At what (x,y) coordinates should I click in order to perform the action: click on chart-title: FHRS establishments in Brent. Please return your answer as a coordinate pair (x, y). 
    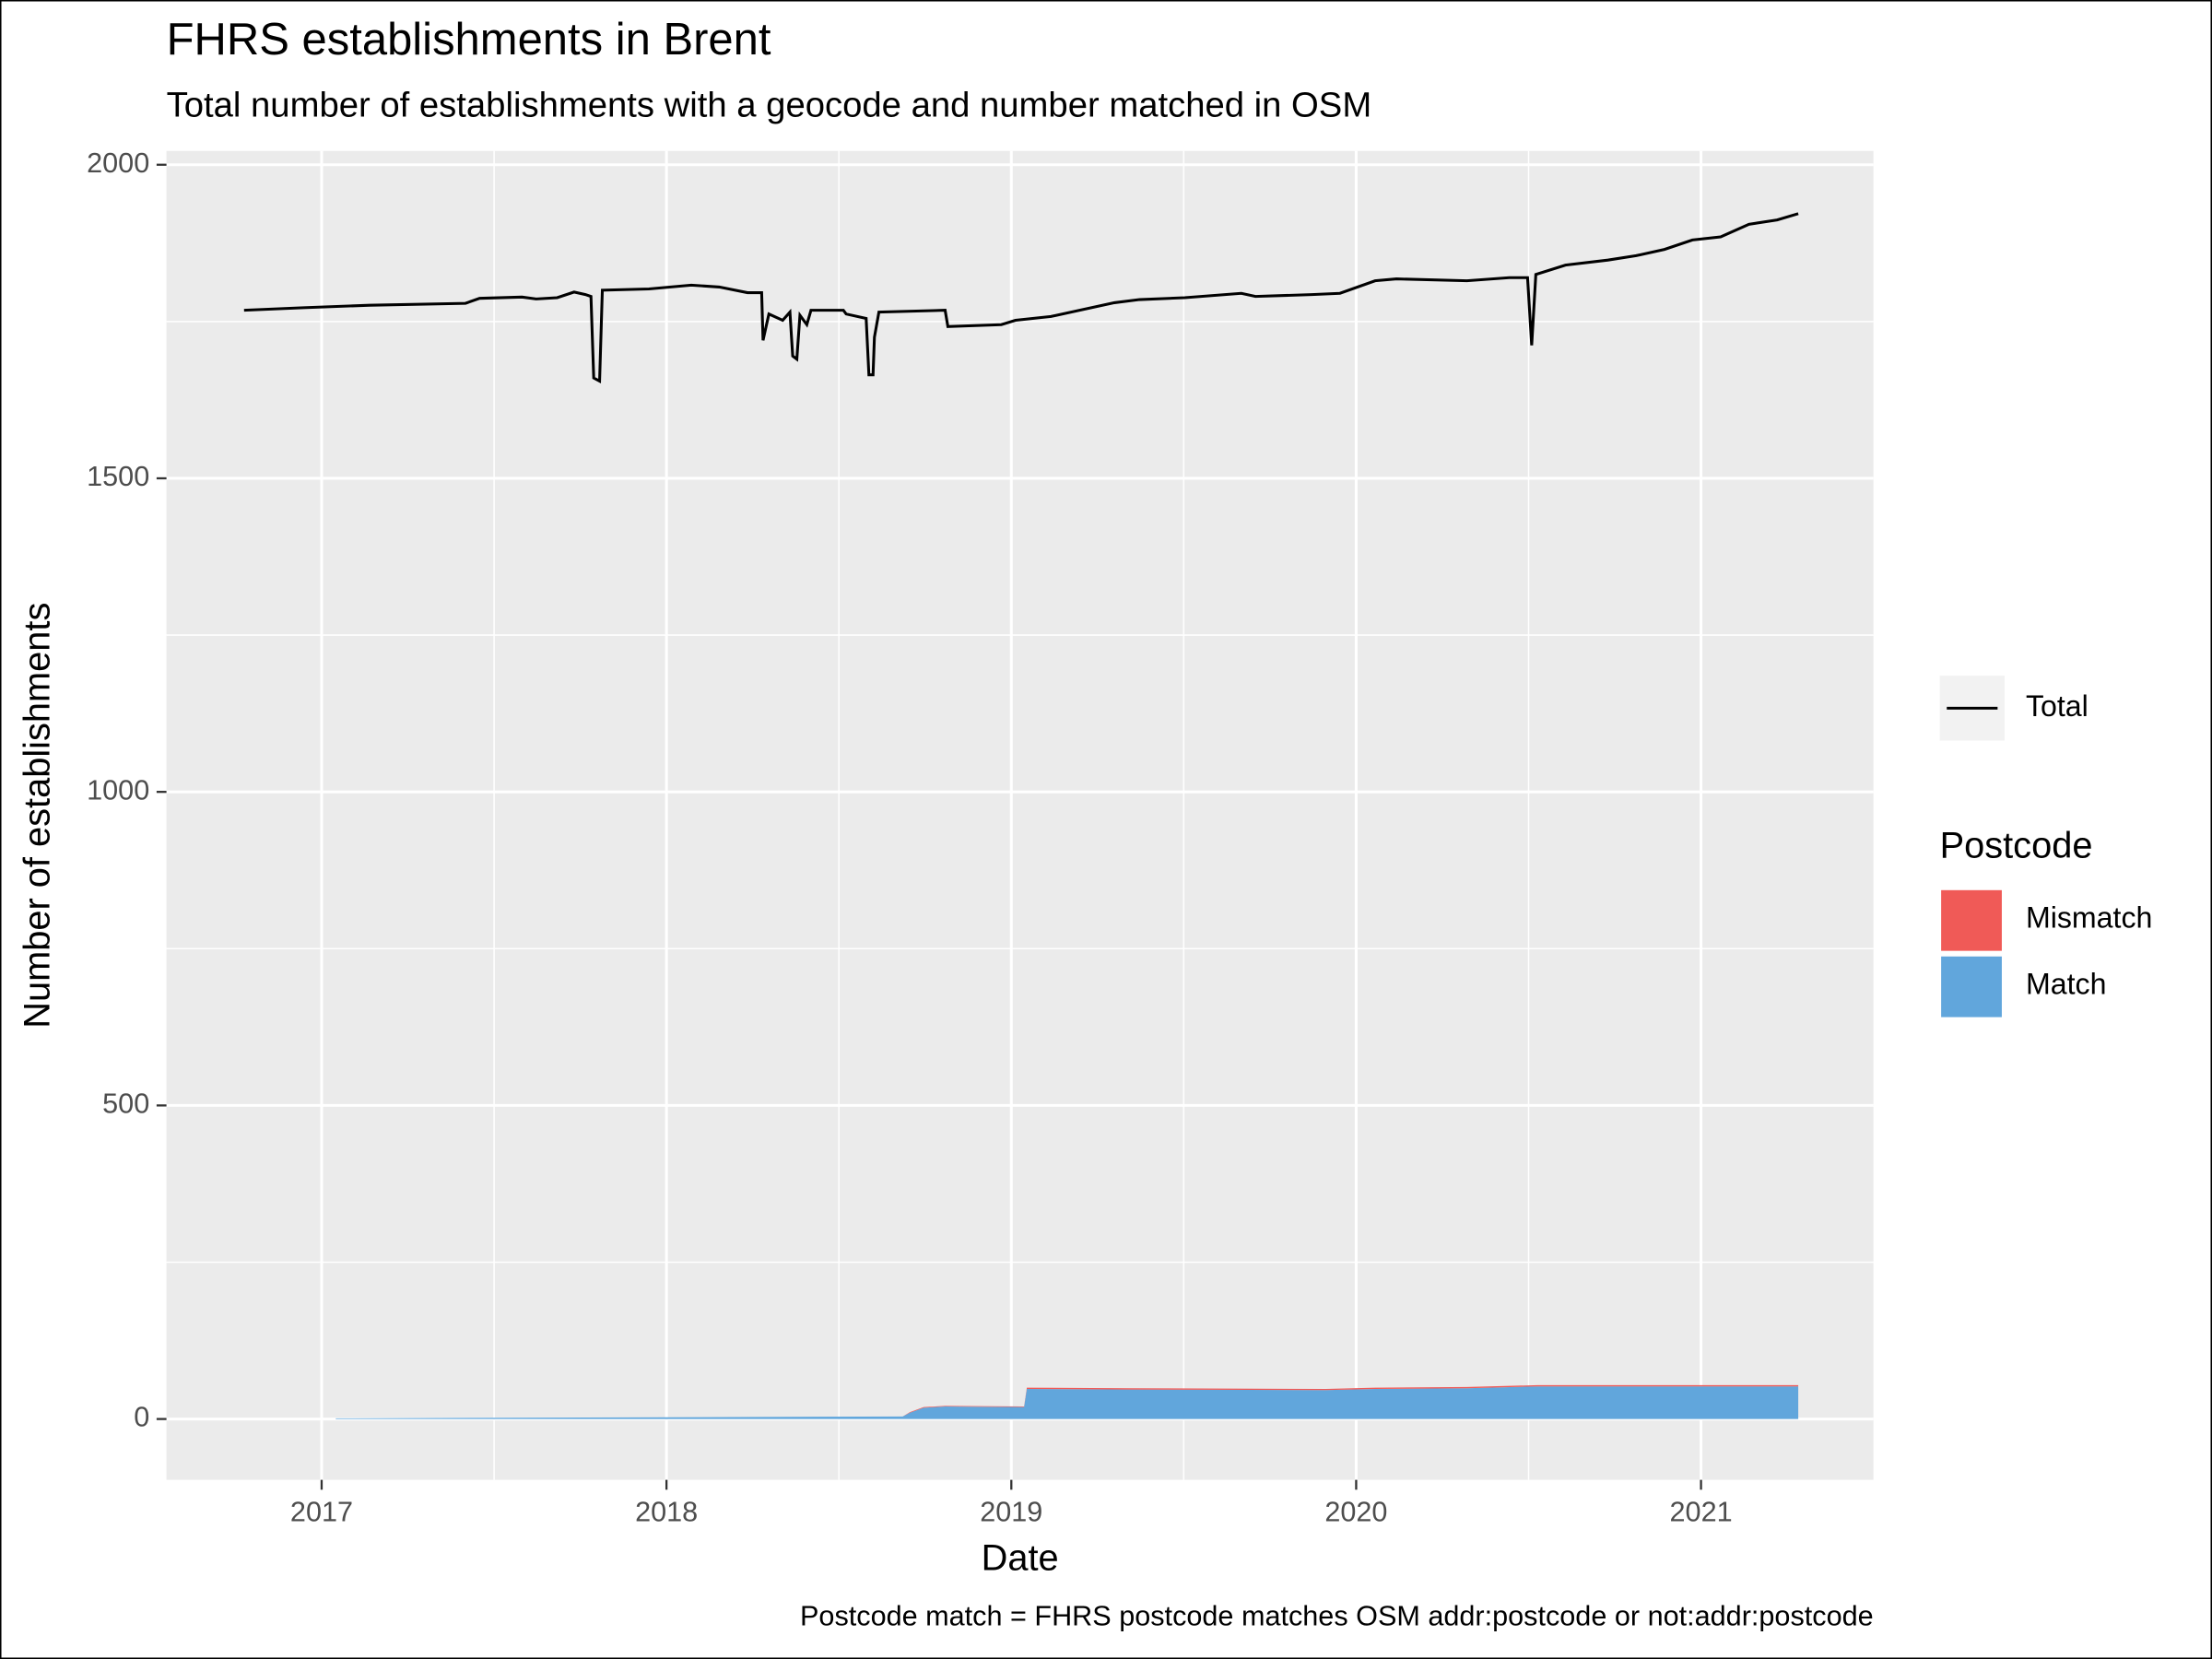
    Looking at the image, I should click on (469, 40).